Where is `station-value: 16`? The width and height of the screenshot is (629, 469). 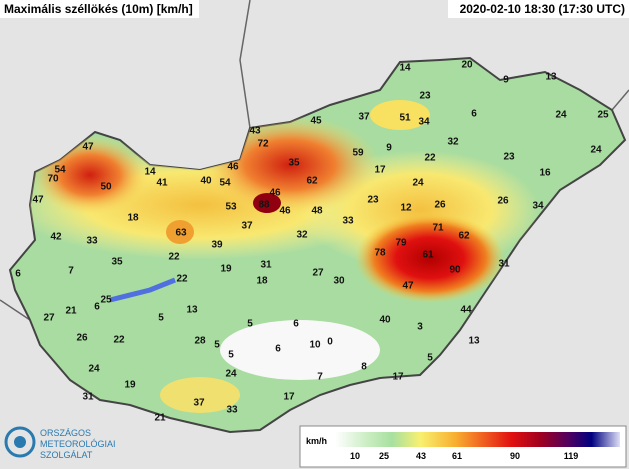 station-value: 16 is located at coordinates (545, 173).